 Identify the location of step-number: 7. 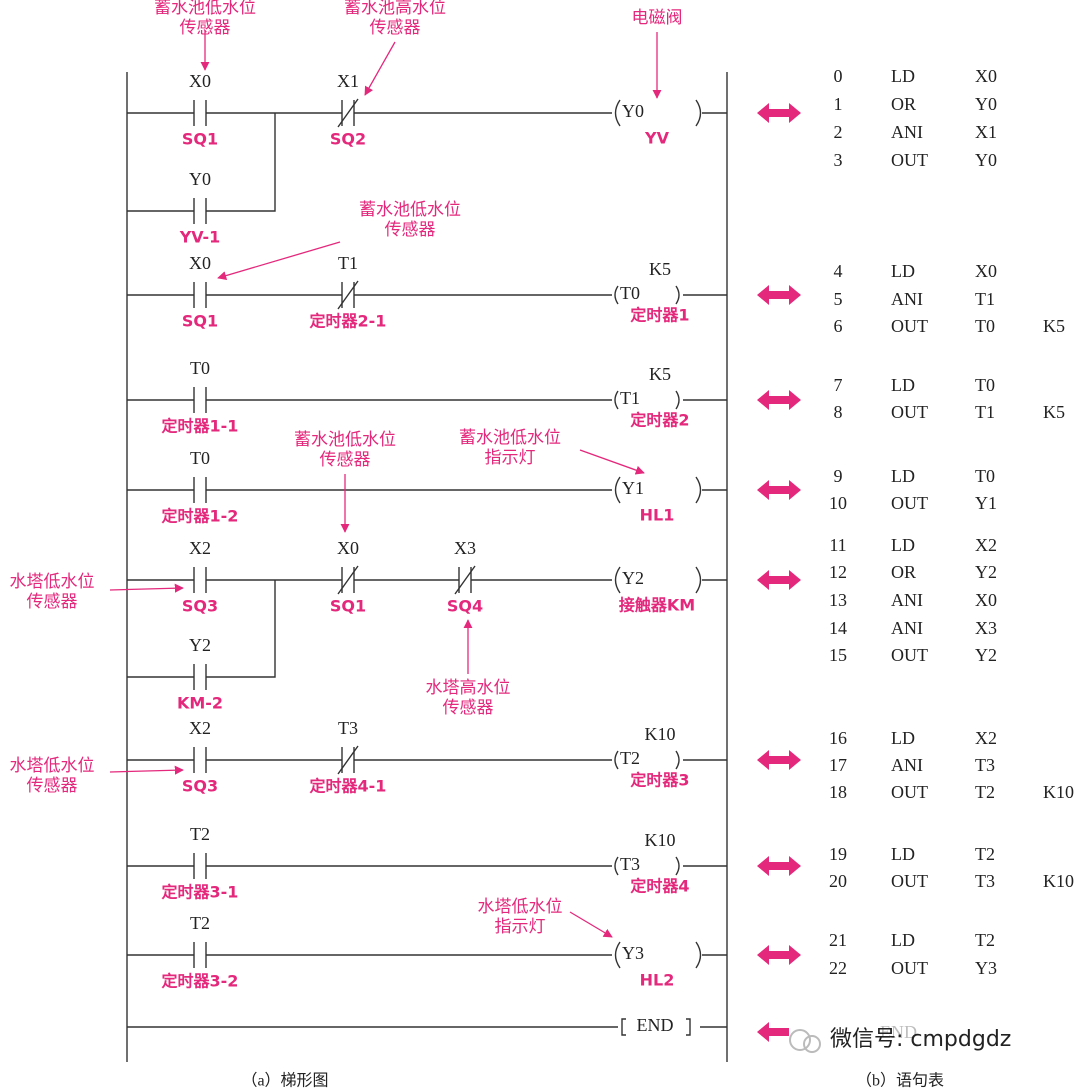
(838, 385).